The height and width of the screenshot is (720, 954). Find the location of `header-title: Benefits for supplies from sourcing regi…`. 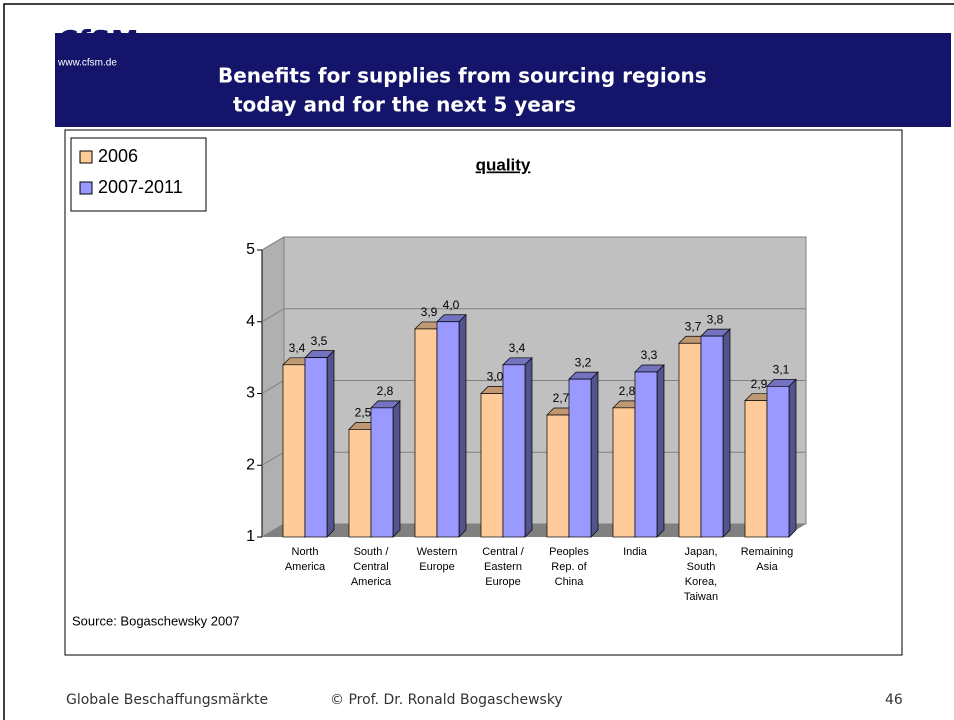

header-title: Benefits for supplies from sourcing regi… is located at coordinates (462, 76).